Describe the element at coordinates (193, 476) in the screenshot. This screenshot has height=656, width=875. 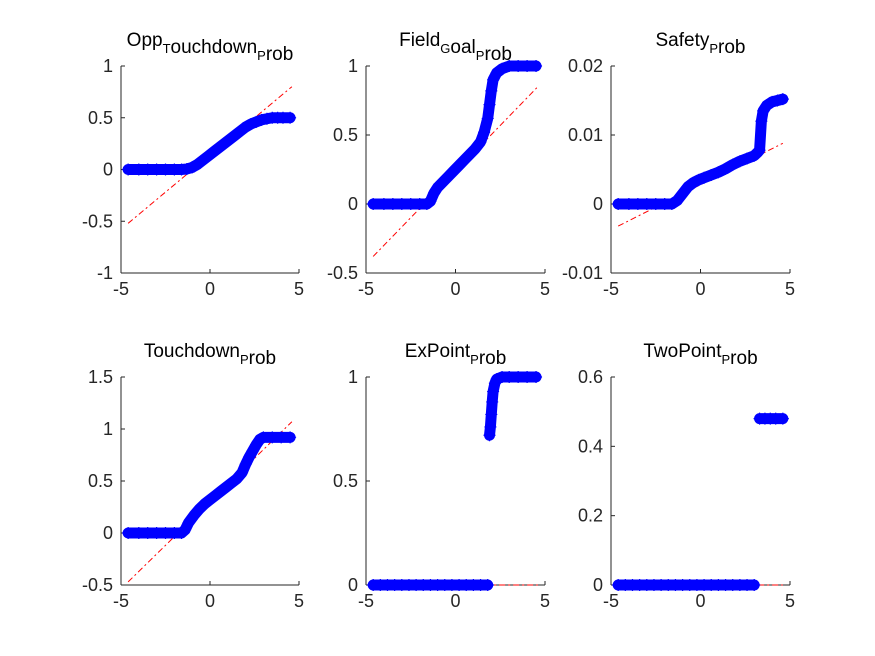
I see `chart-panel-4: -0.5 0 0.5 1 1.5 -5 0 5 TouchdownProb` at that location.